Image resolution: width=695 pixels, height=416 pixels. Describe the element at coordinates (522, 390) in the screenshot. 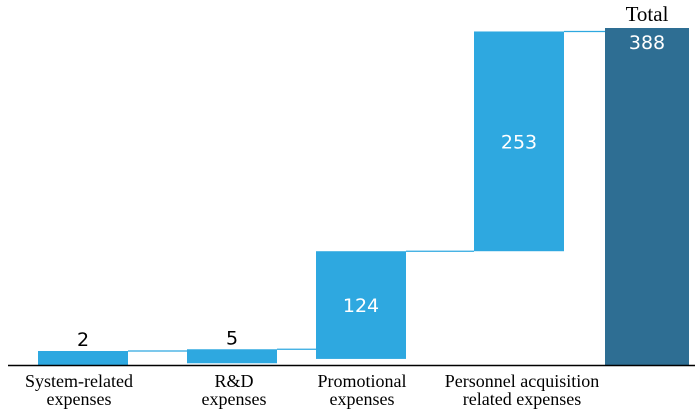

I see `category-label-4: Personnel acquisition related expenses` at that location.